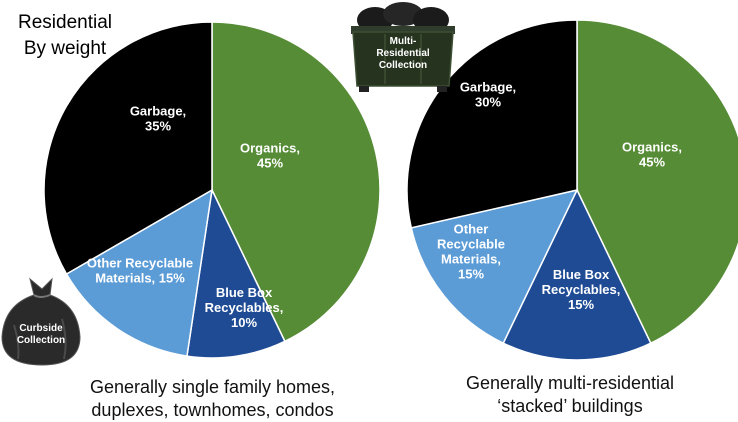  What do you see at coordinates (41, 321) in the screenshot?
I see `garbage-bag-icon: Curbside Collection` at bounding box center [41, 321].